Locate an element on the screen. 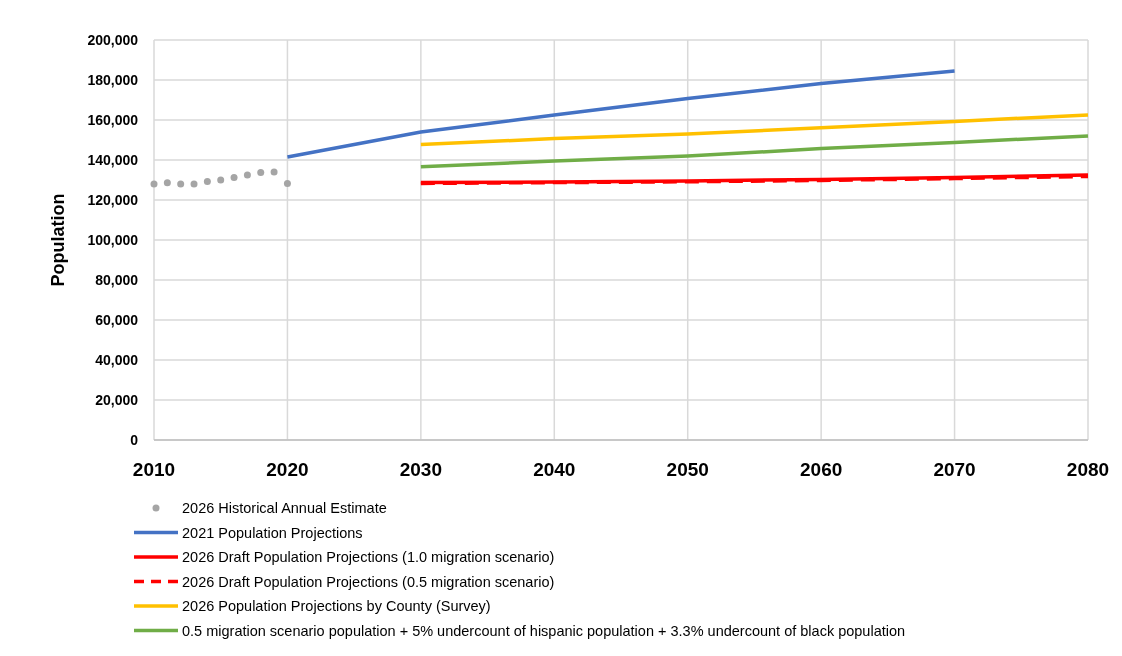 The width and height of the screenshot is (1122, 656). y-axis-title: Population is located at coordinates (58, 240).